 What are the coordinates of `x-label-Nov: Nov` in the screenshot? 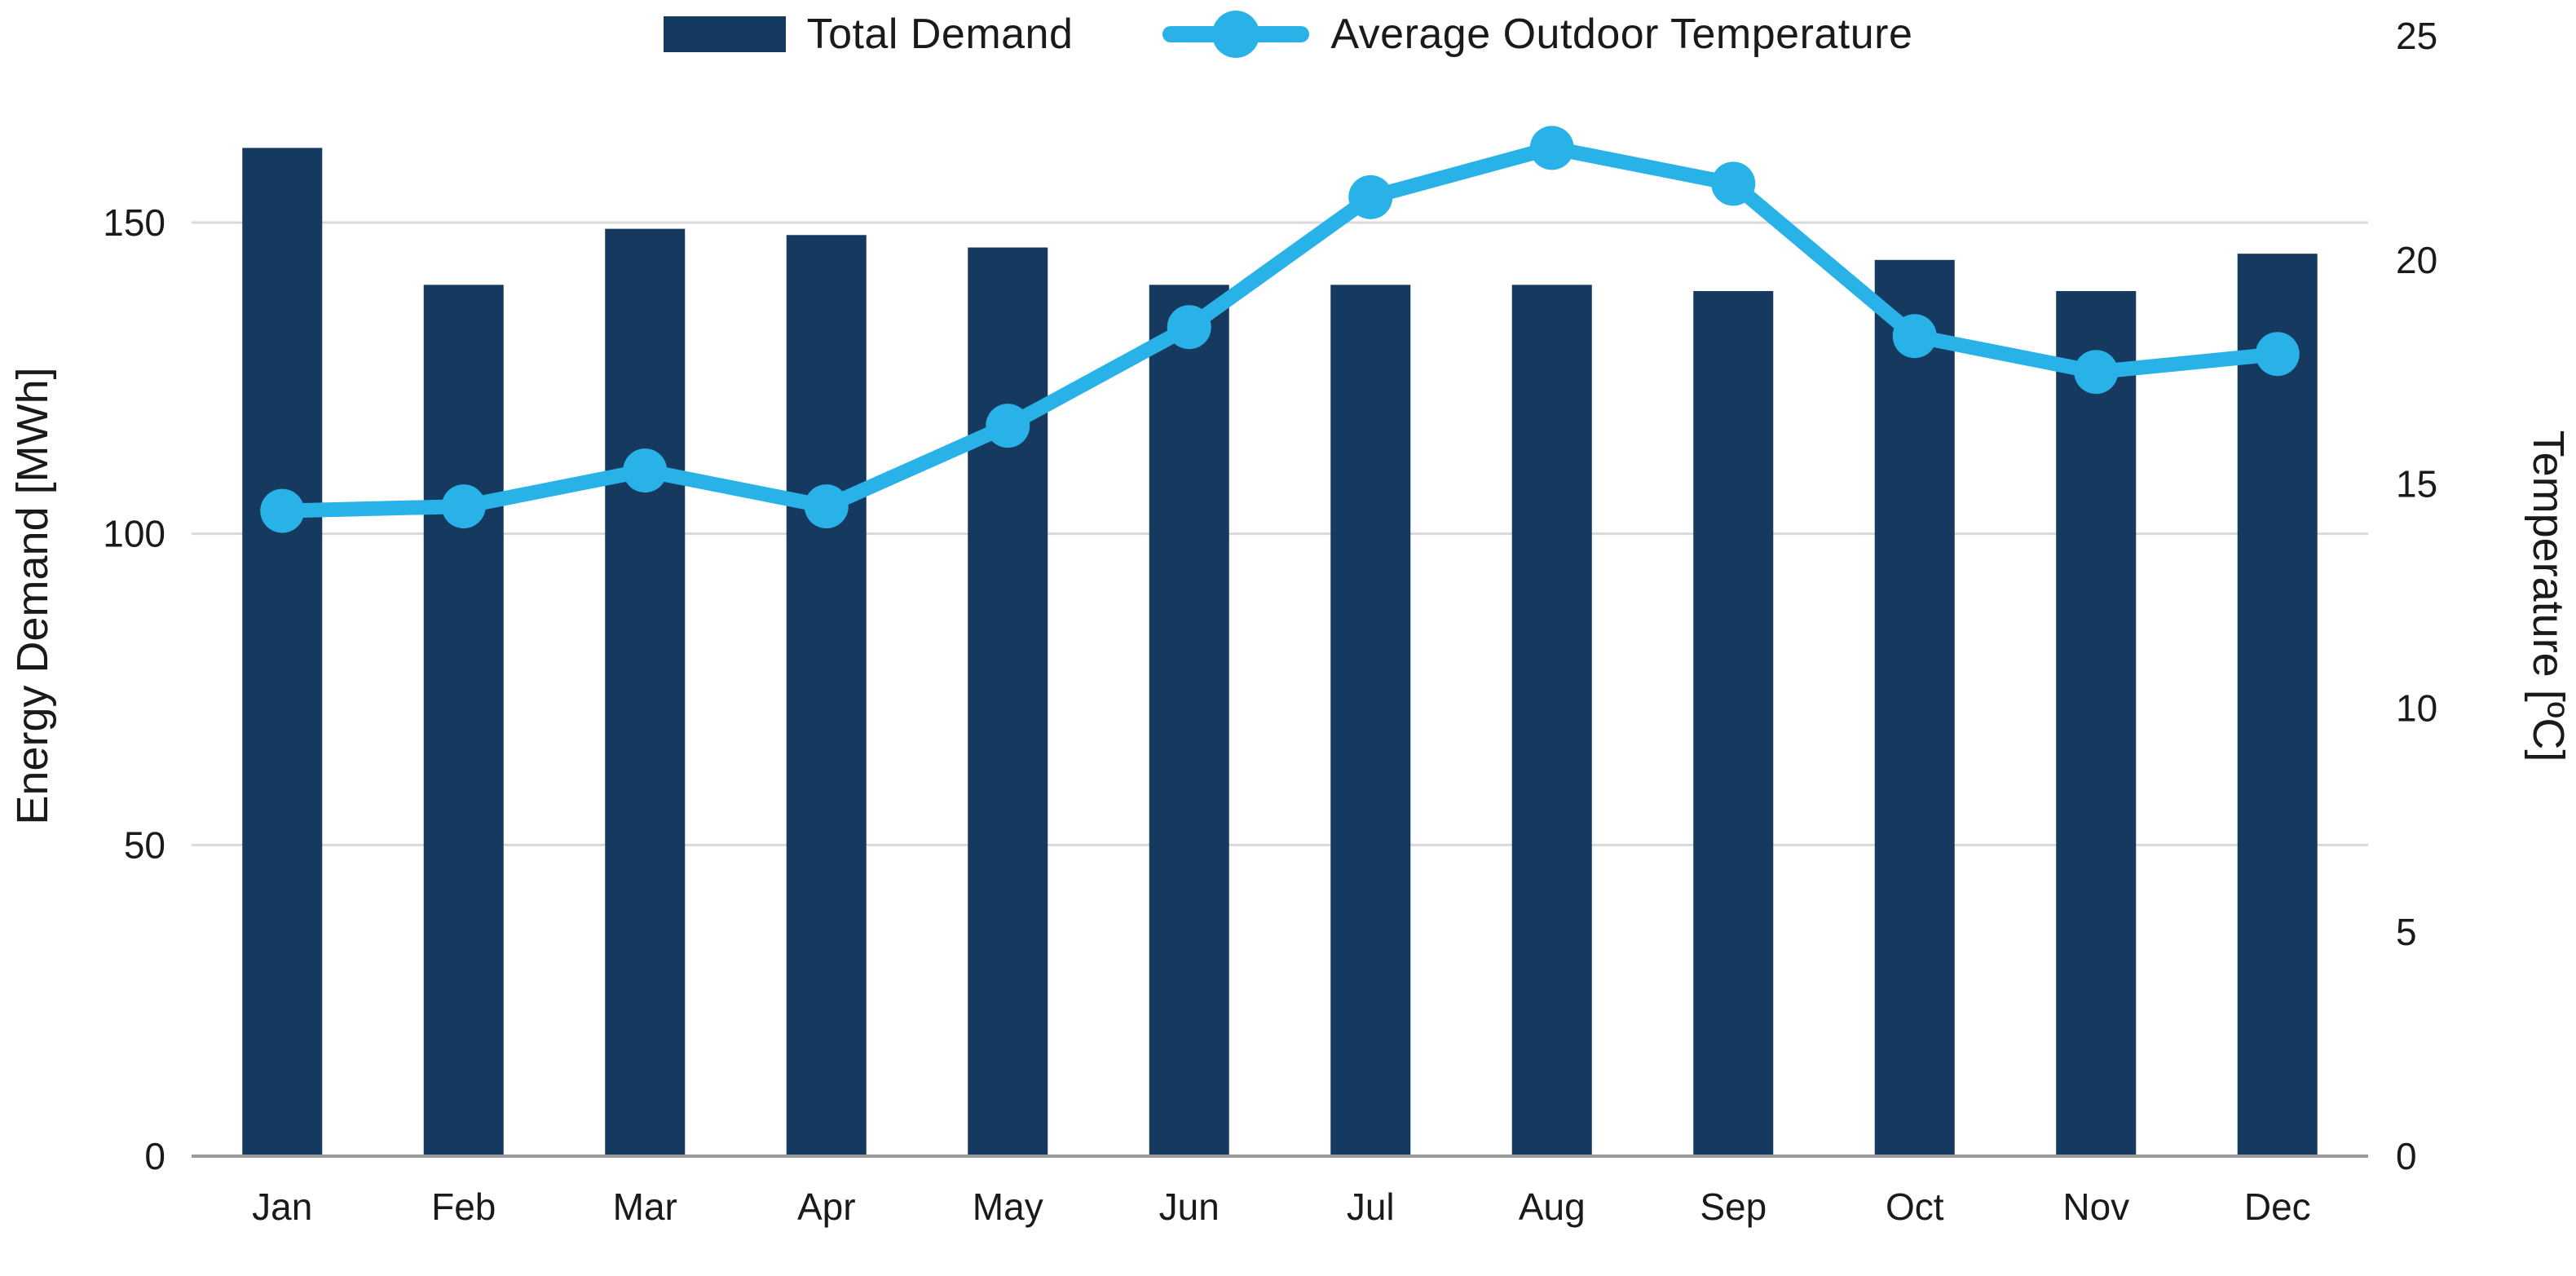 It's located at (2095, 1206).